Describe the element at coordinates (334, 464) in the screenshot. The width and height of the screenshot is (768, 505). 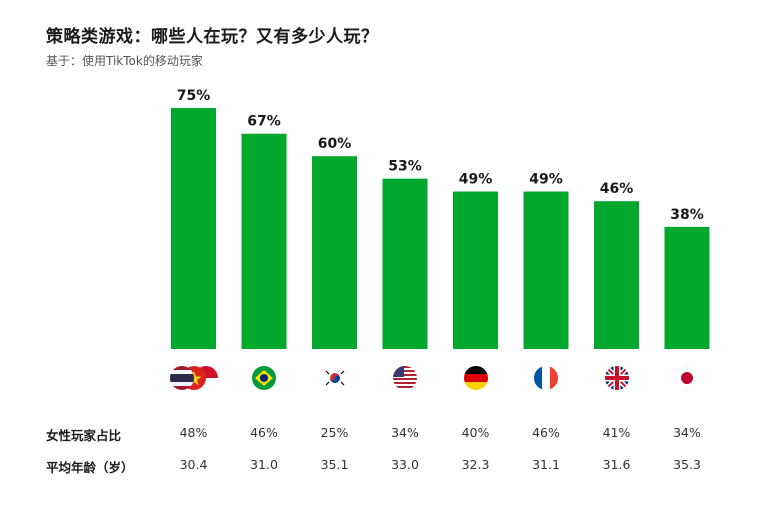
I see `average-age-cell: 35.1` at that location.